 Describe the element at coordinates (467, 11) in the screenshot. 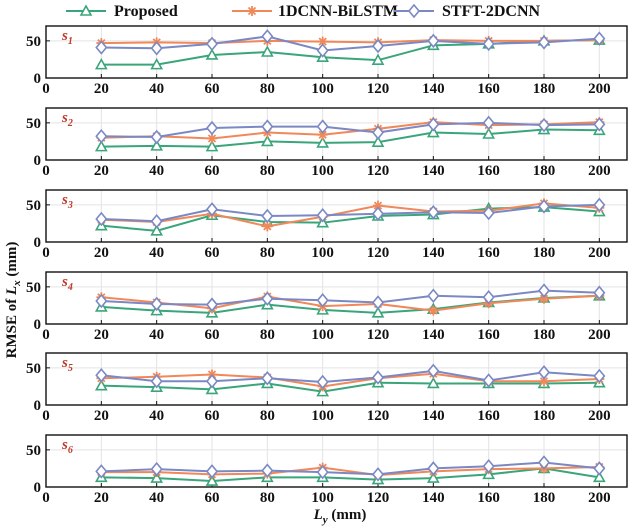

I see `legend-entry-2: STFT-2DCNN` at that location.